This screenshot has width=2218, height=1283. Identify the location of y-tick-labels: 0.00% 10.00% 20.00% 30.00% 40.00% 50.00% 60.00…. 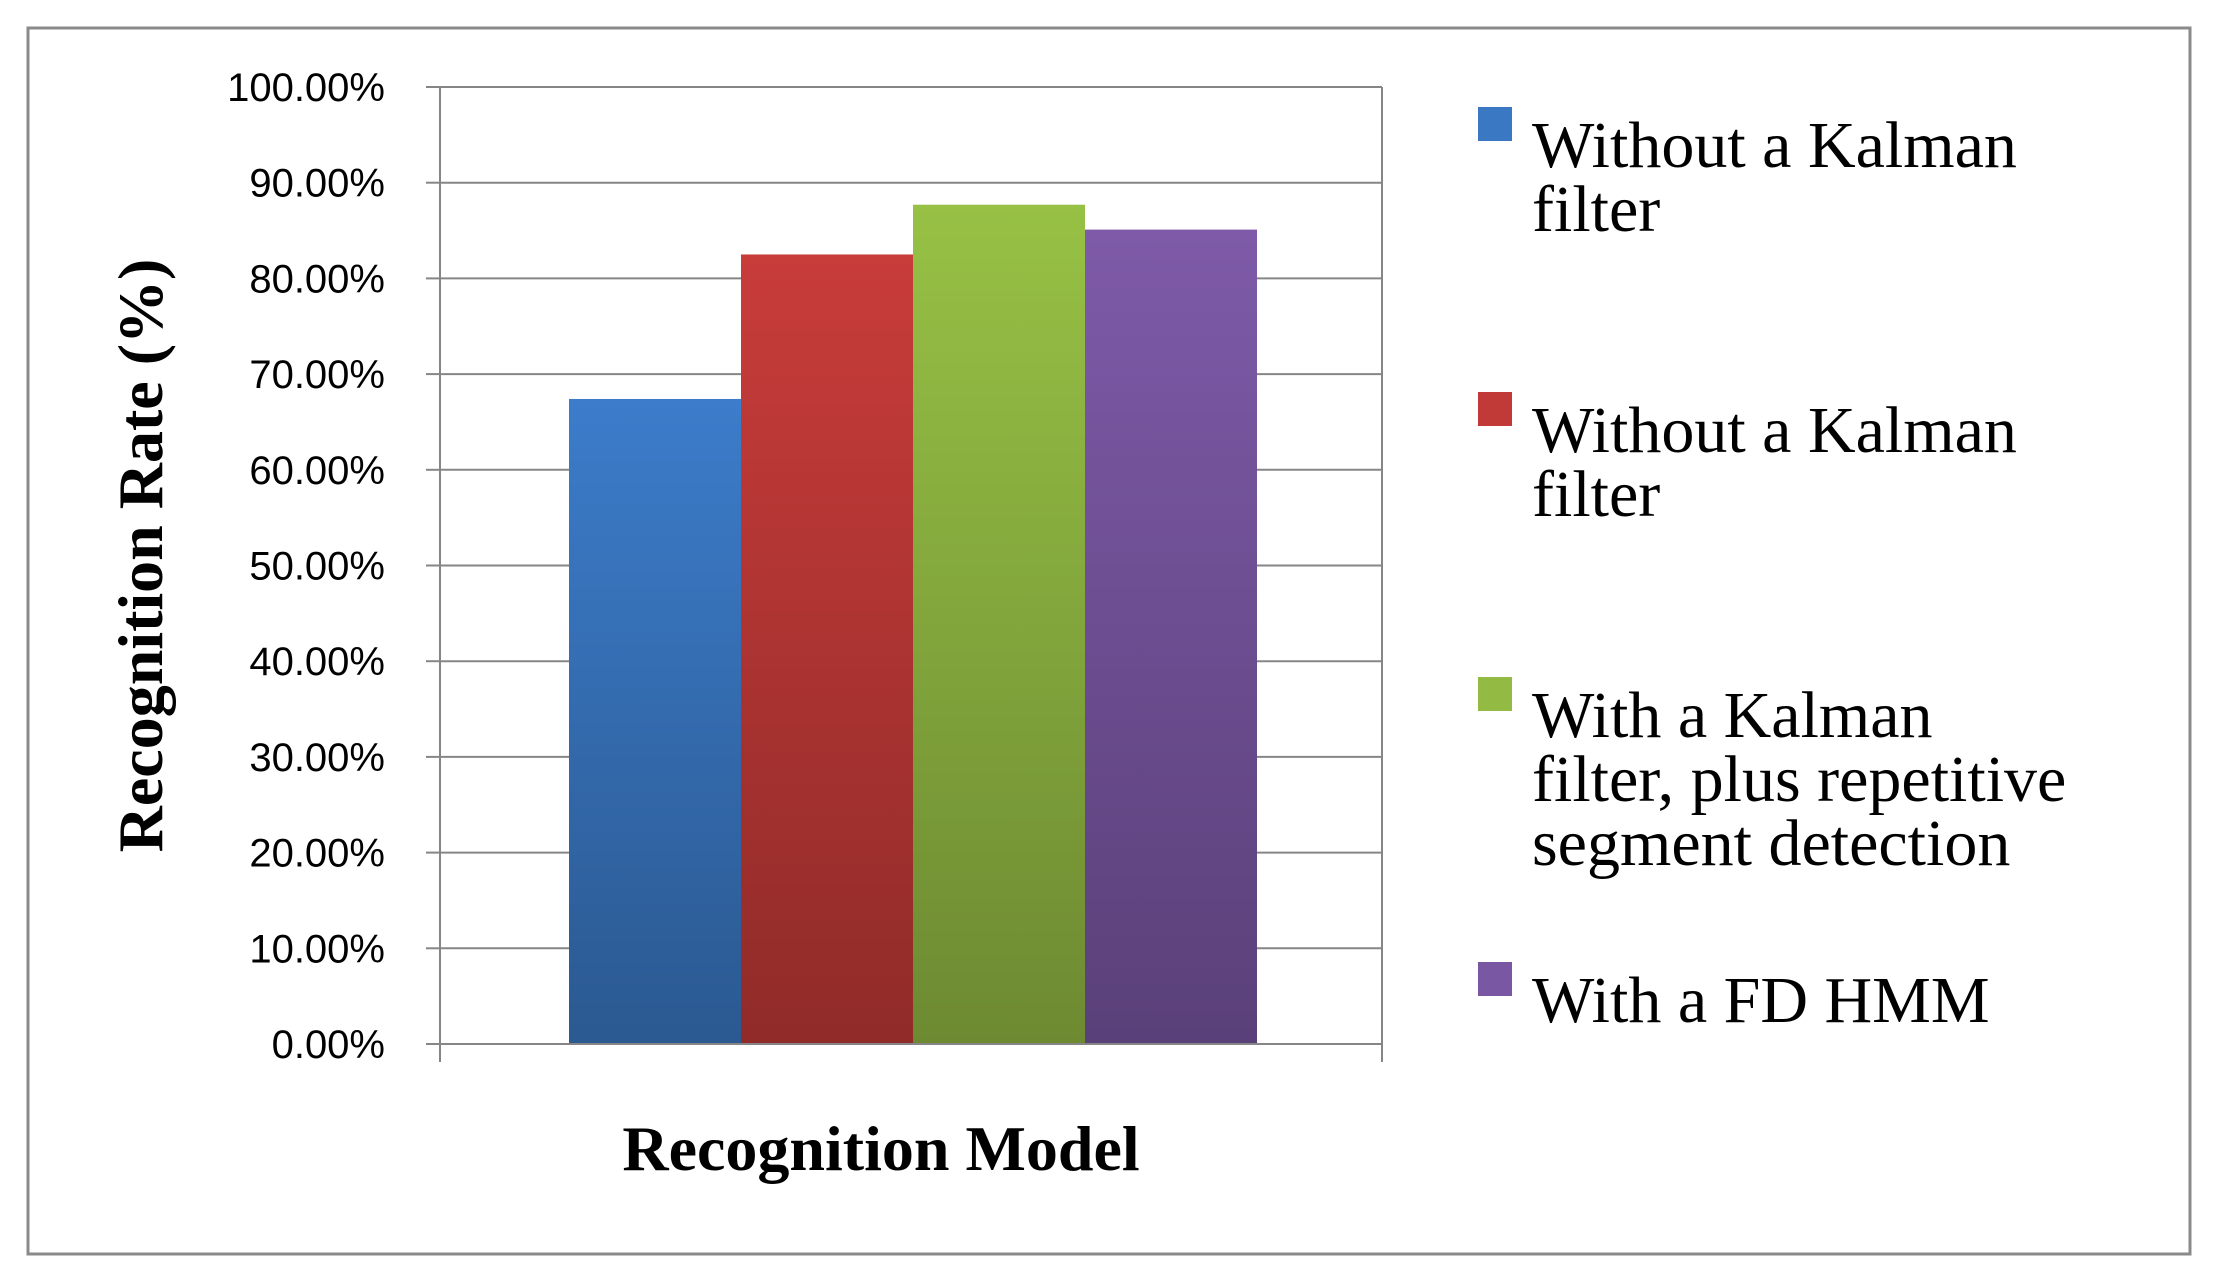
(306, 566).